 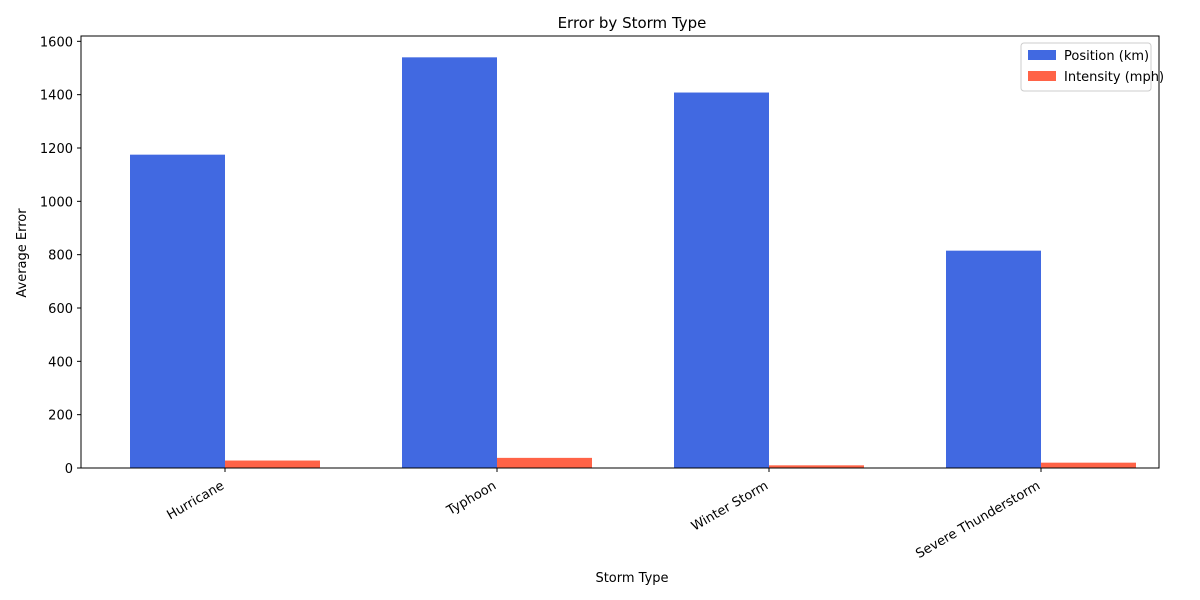 What do you see at coordinates (22, 253) in the screenshot?
I see `y-axis-label: Average Error` at bounding box center [22, 253].